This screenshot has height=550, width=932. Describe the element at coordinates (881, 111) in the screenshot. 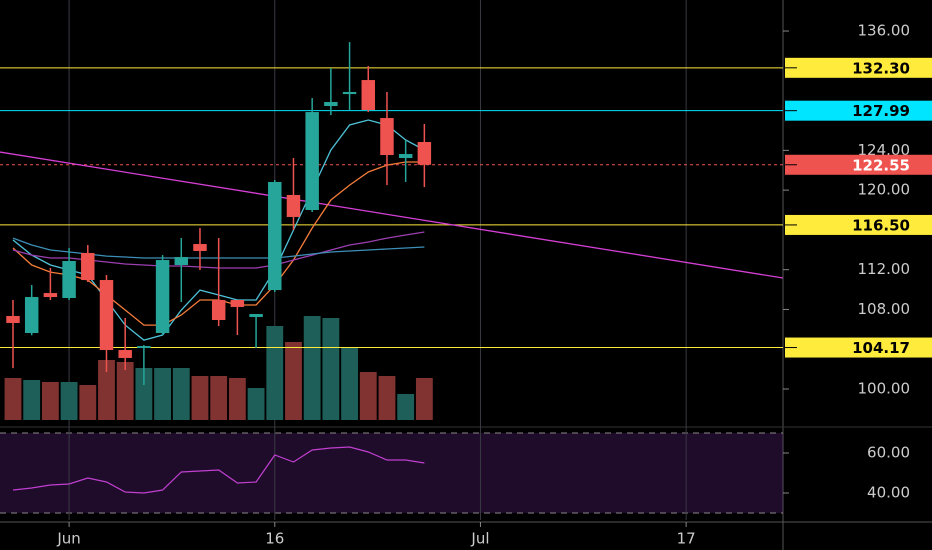

I see `price-label: 127.99` at that location.